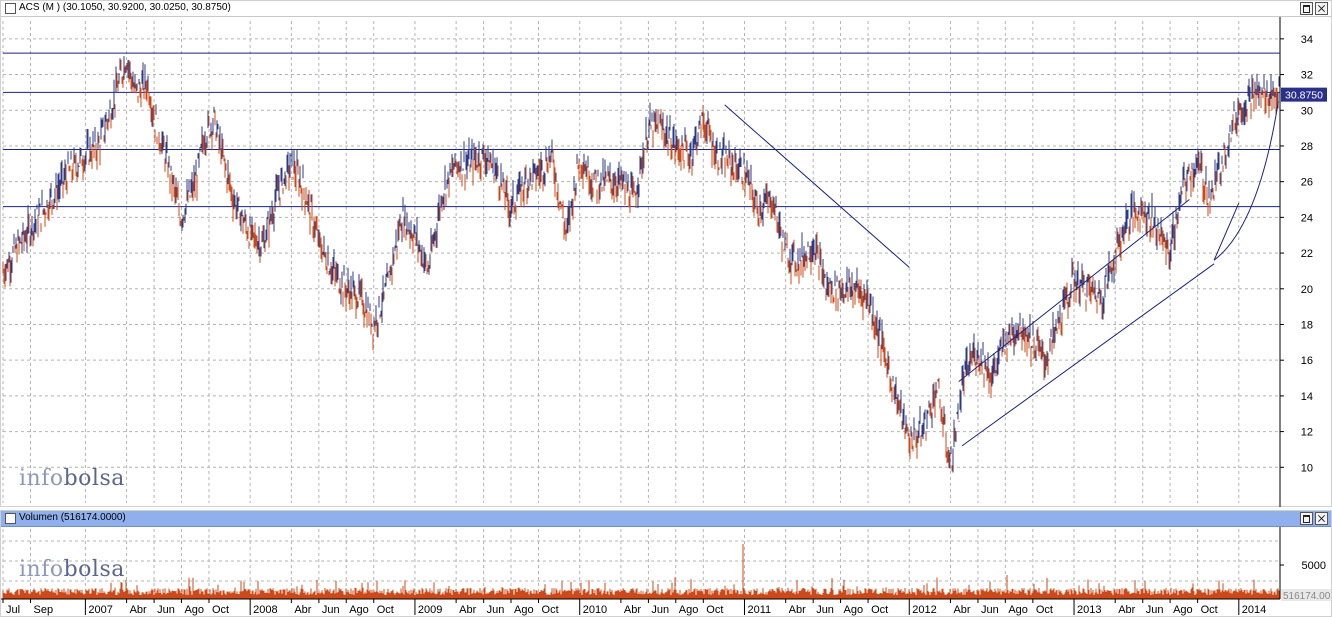  Describe the element at coordinates (265, 610) in the screenshot. I see `x-tick-label: 2008` at that location.